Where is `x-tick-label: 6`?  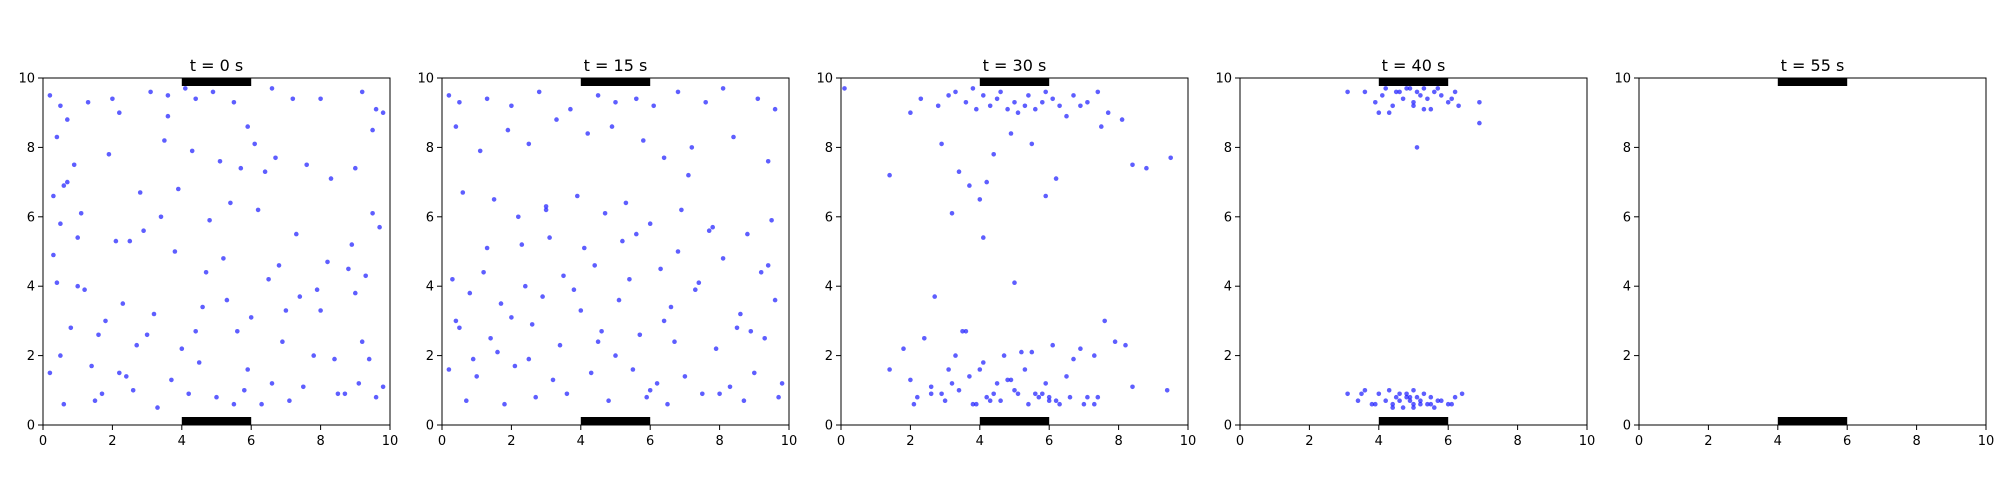 x-tick-label: 6 is located at coordinates (1847, 441).